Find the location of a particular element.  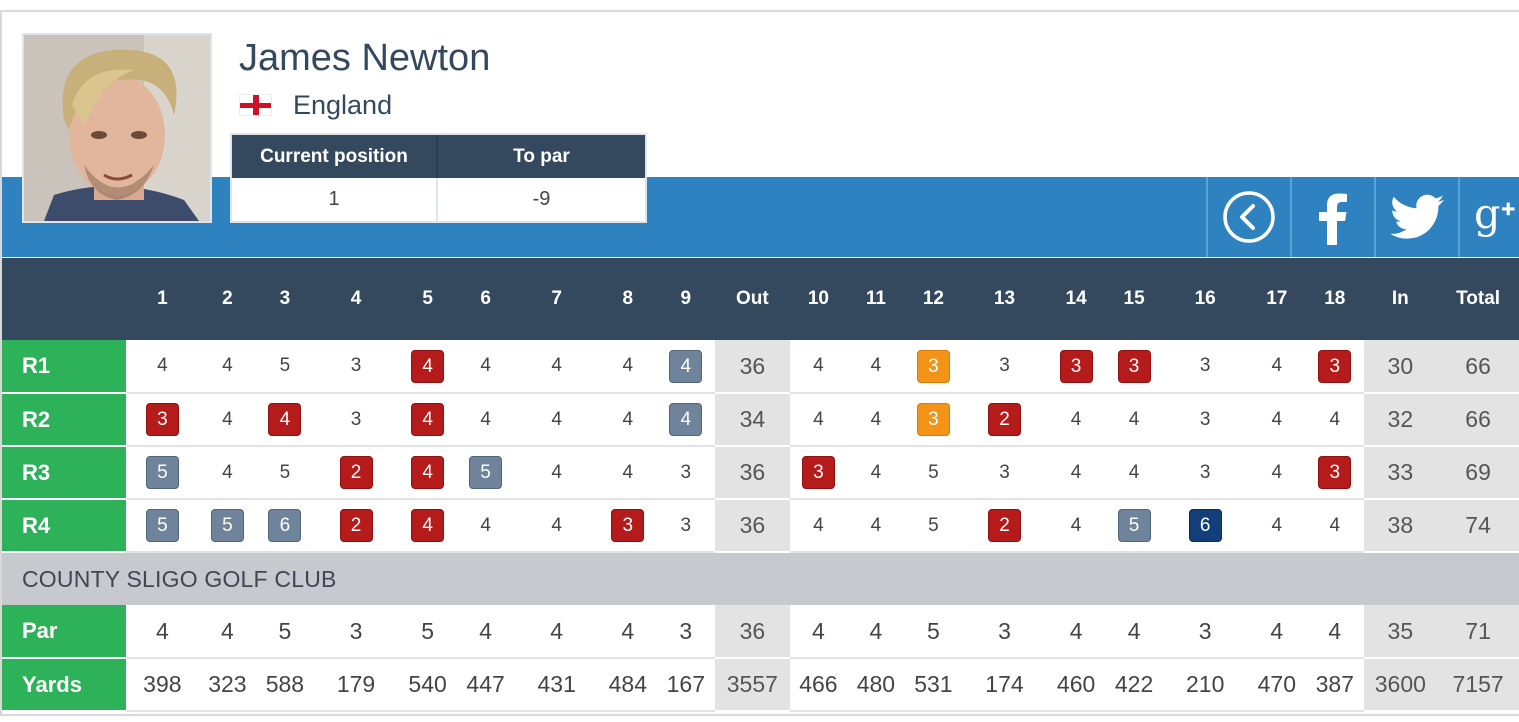

yards-cell: 398 is located at coordinates (162, 685).